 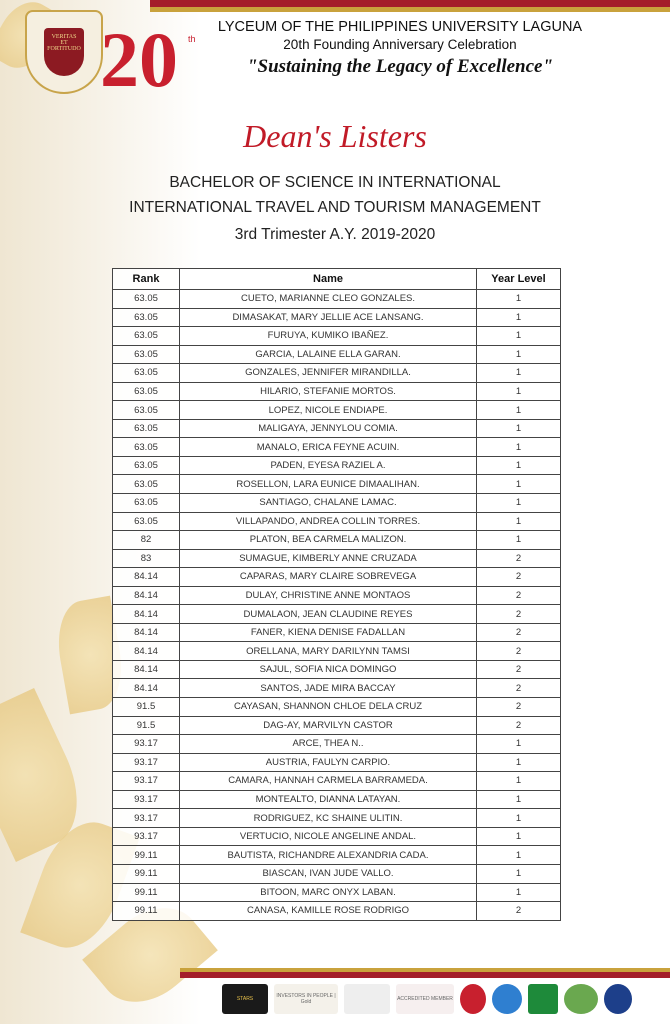 What do you see at coordinates (335, 136) in the screenshot?
I see `page-title: Dean's Listers` at bounding box center [335, 136].